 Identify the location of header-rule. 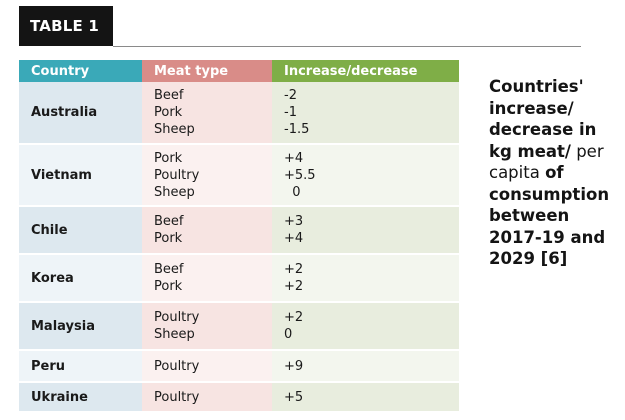
(347, 46).